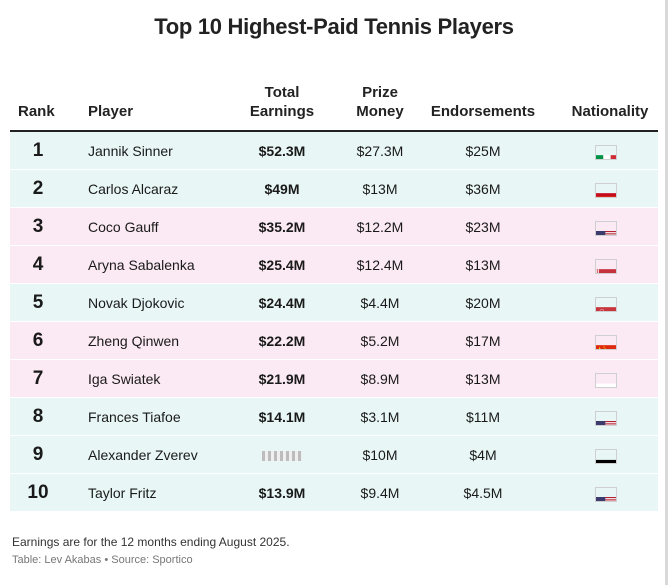 The height and width of the screenshot is (585, 668). Describe the element at coordinates (102, 560) in the screenshot. I see `credit-line: Table: Lev Akabas • Source: Sportico` at that location.